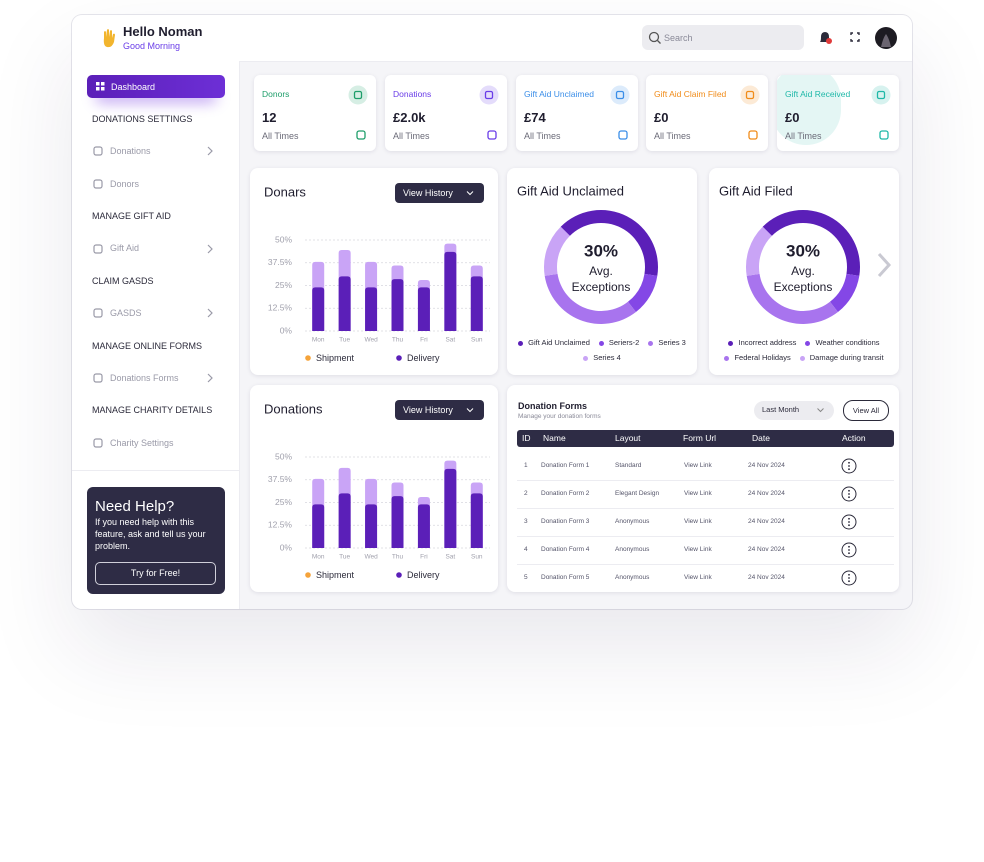 The width and height of the screenshot is (984, 862). What do you see at coordinates (762, 357) in the screenshot?
I see `legend-label: Federal Holidays` at bounding box center [762, 357].